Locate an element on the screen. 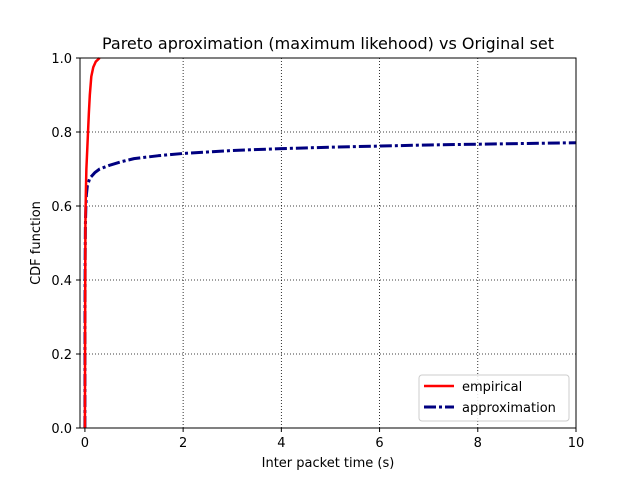 Image resolution: width=640 pixels, height=480 pixels. y-ticks: 0.0 0.2 0.4 0.6 0.8 1.0 is located at coordinates (65, 244).